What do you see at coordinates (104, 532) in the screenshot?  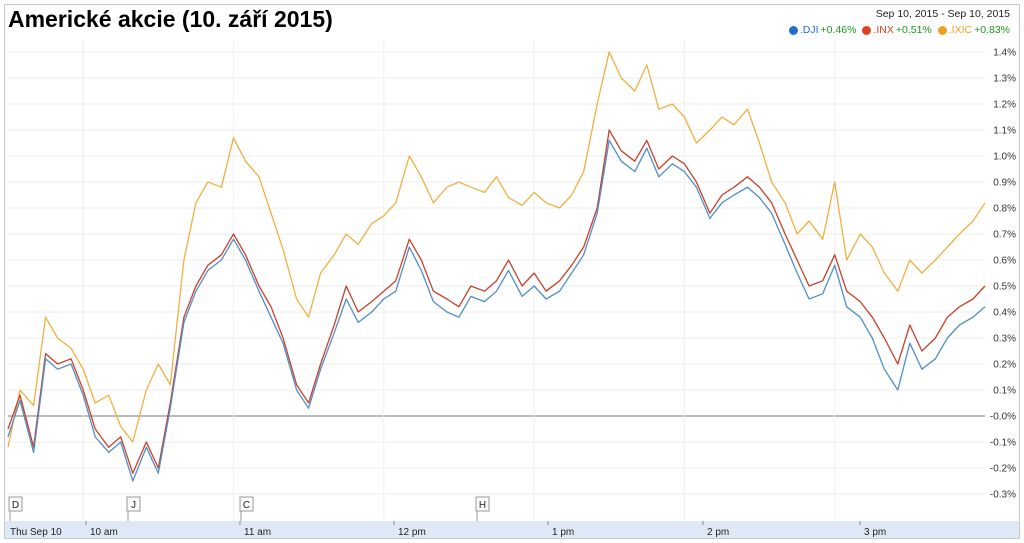 I see `x-tick-label: 10 am` at bounding box center [104, 532].